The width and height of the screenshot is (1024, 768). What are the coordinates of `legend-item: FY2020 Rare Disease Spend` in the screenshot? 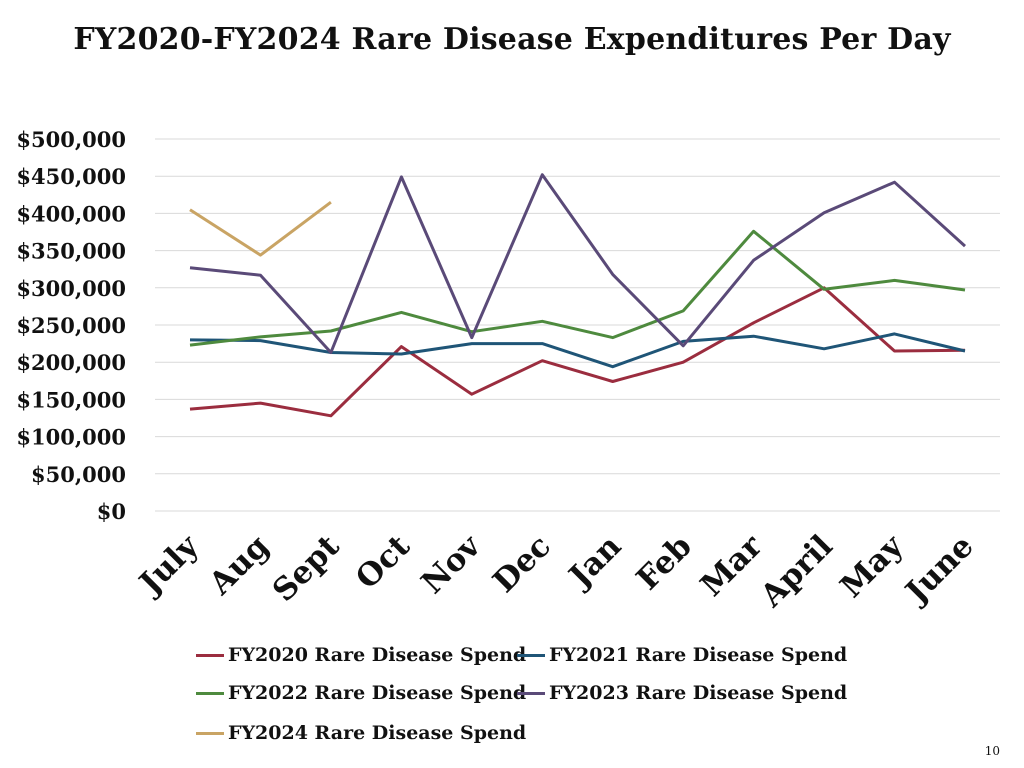 It's located at (361, 655).